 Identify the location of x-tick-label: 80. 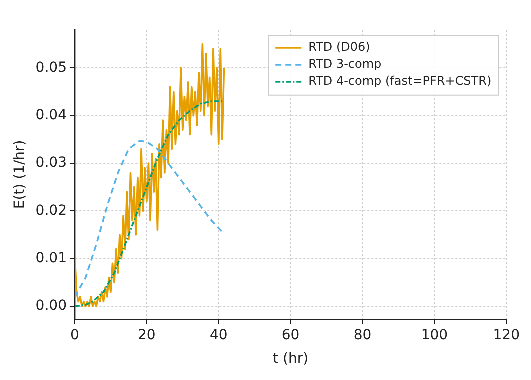
(363, 335).